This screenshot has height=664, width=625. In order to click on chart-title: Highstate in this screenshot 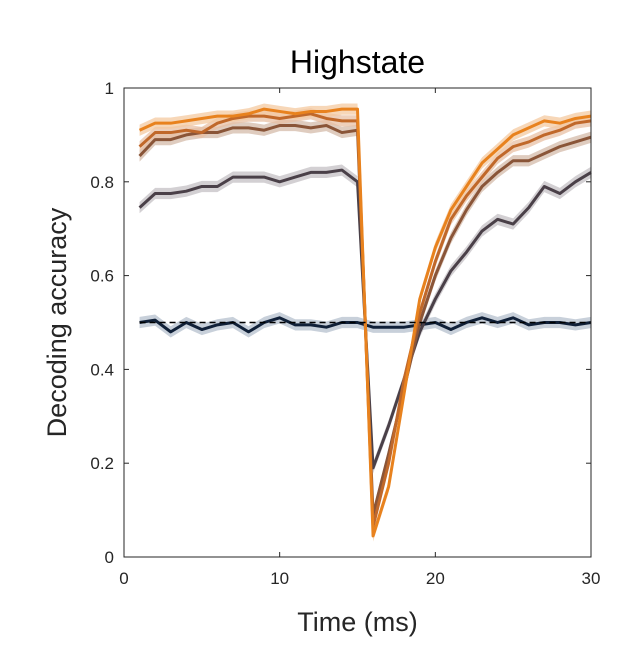, I will do `click(357, 62)`.